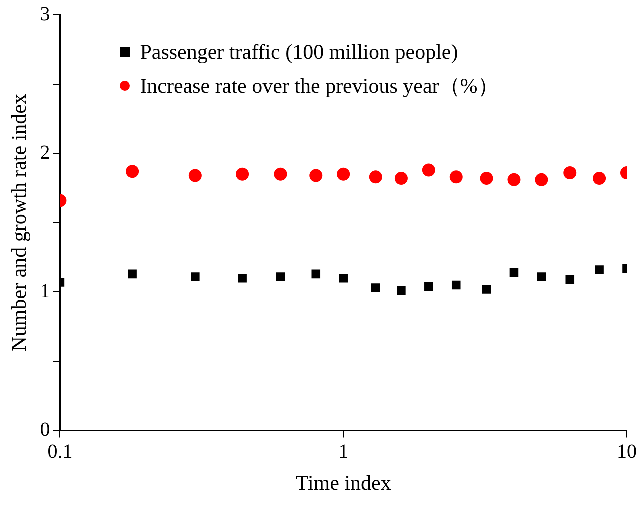  What do you see at coordinates (299, 52) in the screenshot?
I see `legend-label: Passenger traffic (100 million people)` at bounding box center [299, 52].